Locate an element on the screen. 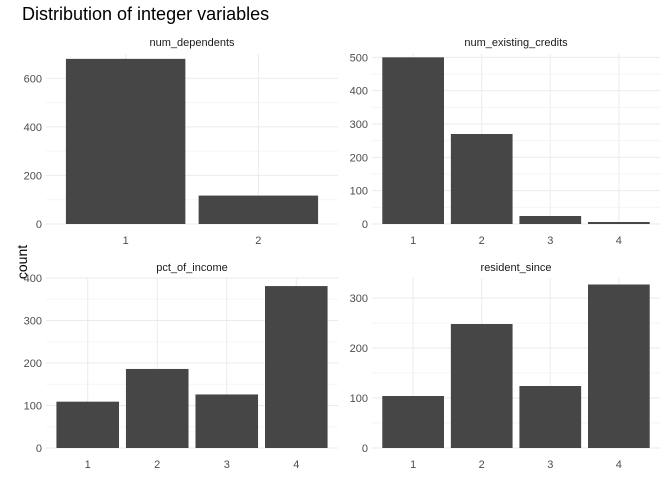  panel-title: num_dependents is located at coordinates (192, 43).